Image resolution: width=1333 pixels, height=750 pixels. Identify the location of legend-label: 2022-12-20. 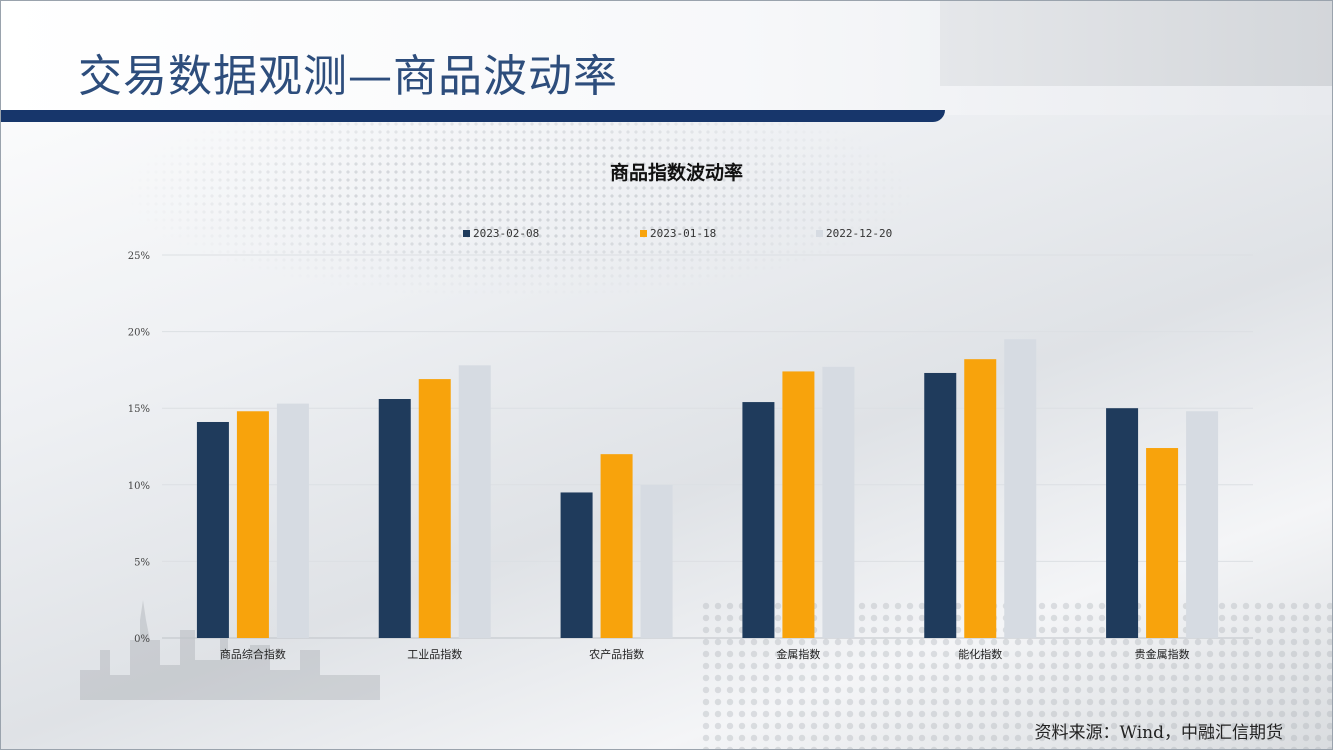
(859, 233).